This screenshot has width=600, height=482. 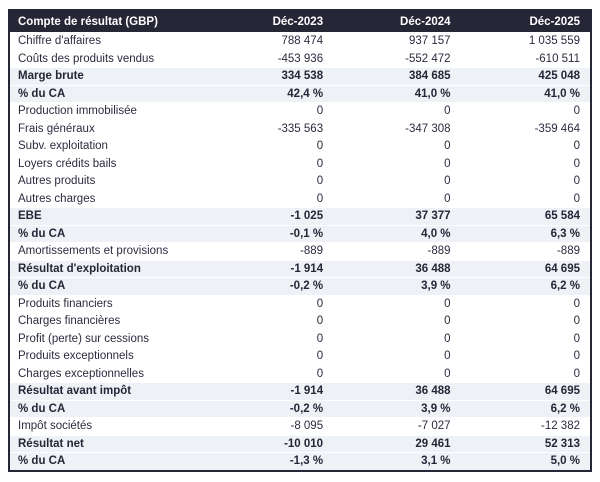 I want to click on cell-value: 6,2 %, so click(x=525, y=408).